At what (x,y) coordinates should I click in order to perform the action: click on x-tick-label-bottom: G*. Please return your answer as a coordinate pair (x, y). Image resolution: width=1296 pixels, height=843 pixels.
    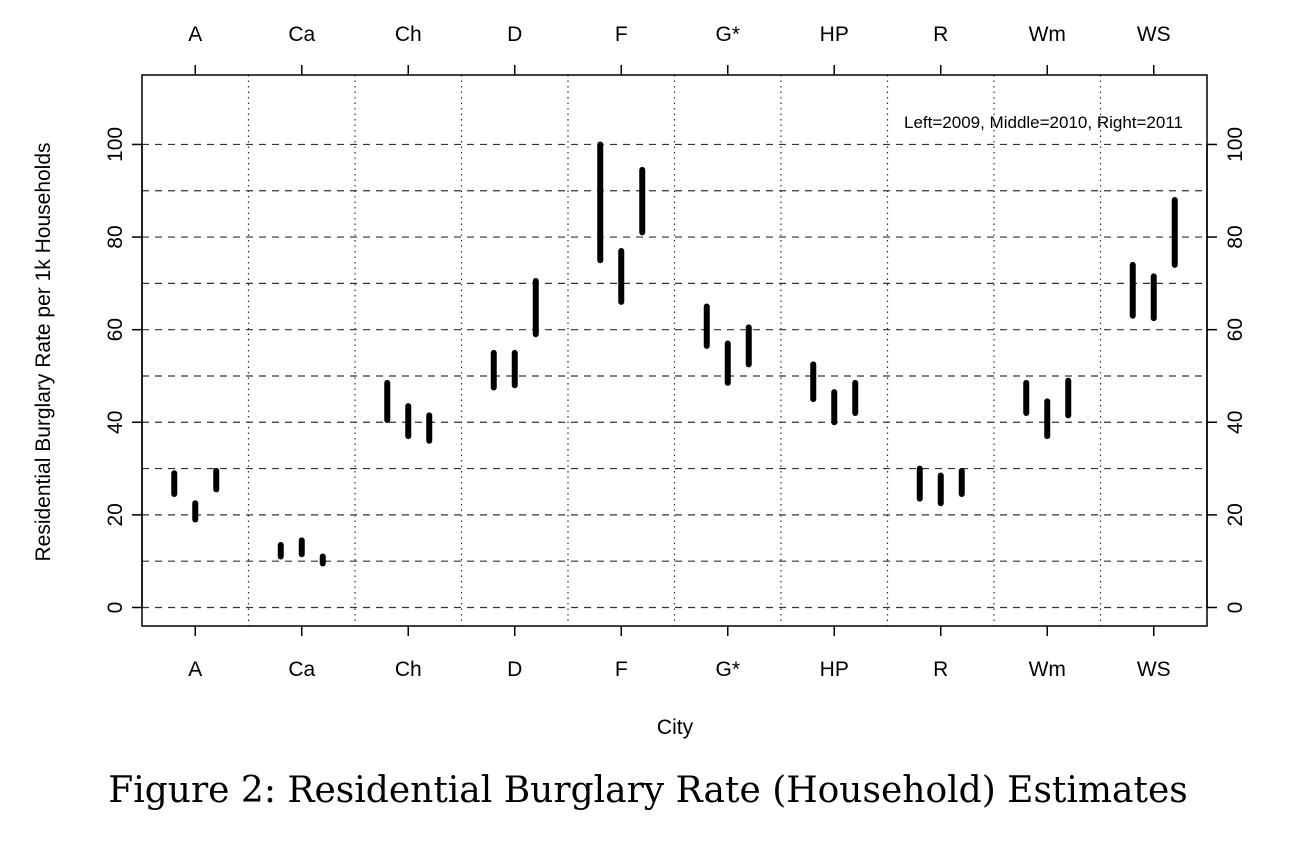
    Looking at the image, I should click on (727, 669).